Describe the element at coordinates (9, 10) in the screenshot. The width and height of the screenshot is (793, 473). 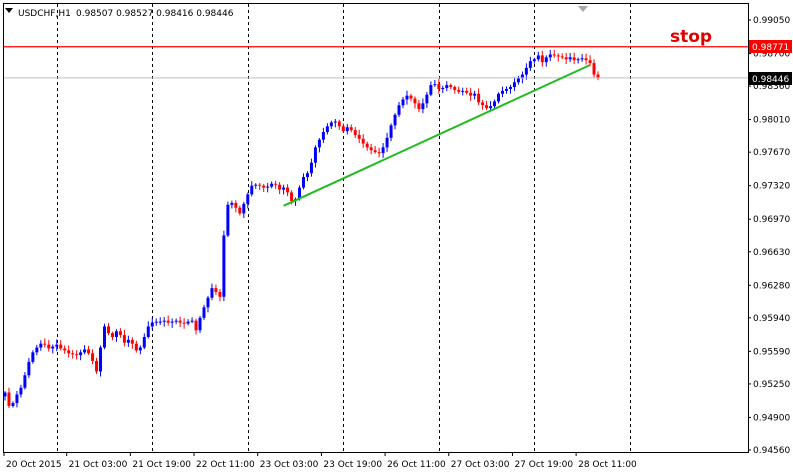
I see `triangle-down-icon` at that location.